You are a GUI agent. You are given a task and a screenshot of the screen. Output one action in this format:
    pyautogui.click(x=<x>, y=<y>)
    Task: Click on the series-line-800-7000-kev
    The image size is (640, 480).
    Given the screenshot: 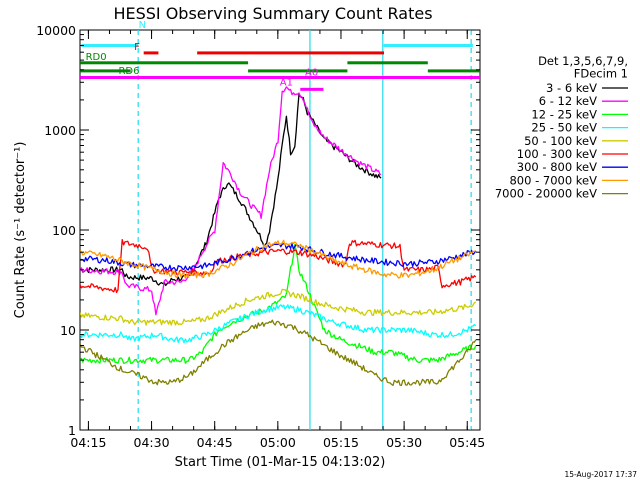 What is the action you would take?
    pyautogui.click(x=278, y=259)
    